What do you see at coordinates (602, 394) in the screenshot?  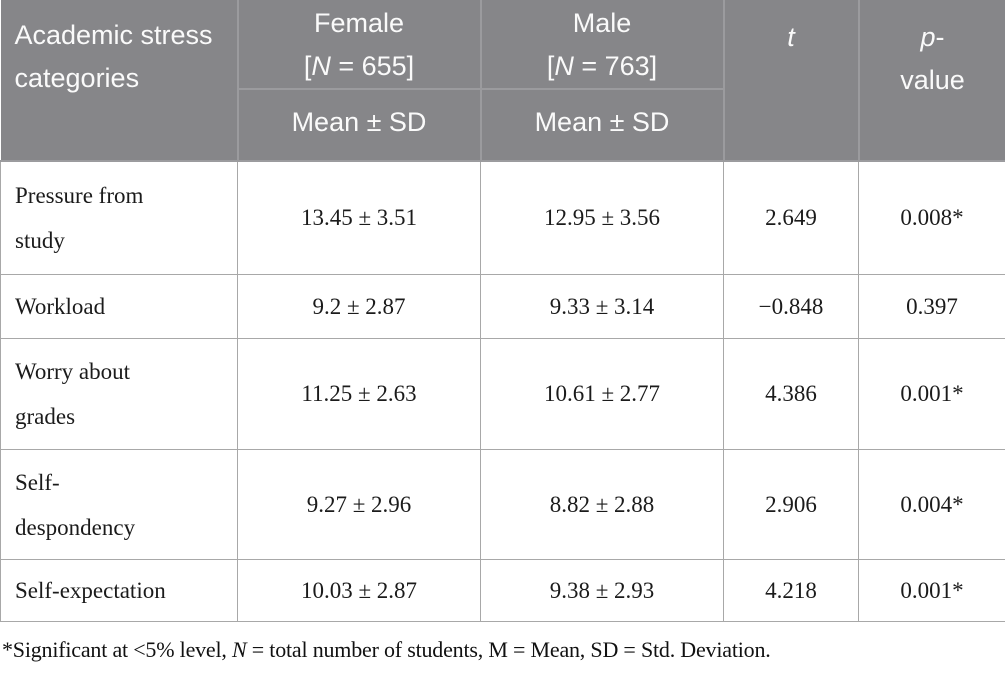 I see `cell-male-mean-sd: 10.61 ± 2.77` at bounding box center [602, 394].